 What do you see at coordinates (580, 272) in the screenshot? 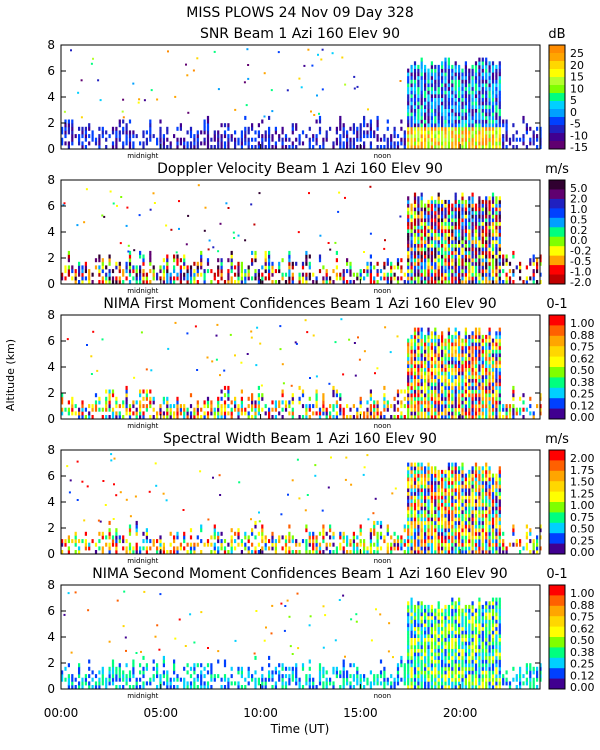
I see `colorbar-label: -1.0` at bounding box center [580, 272].